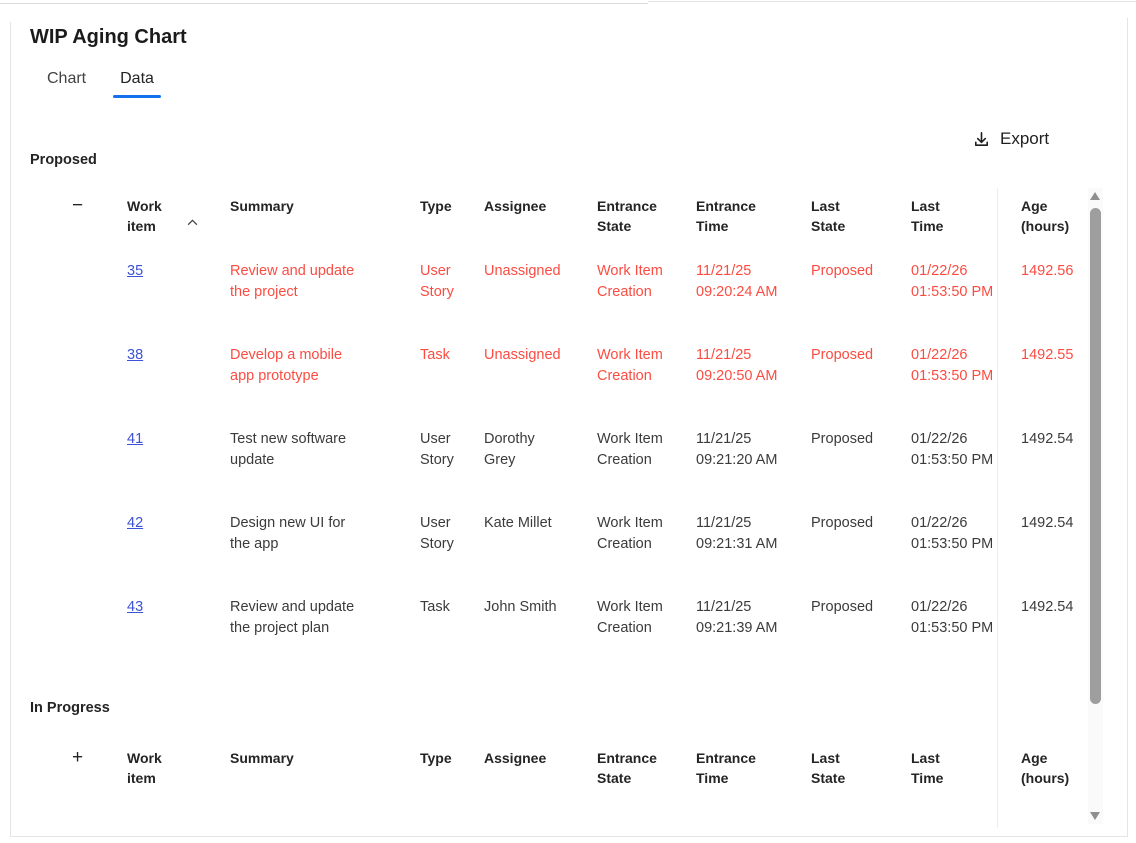 The height and width of the screenshot is (843, 1136). I want to click on work-item-link: 42, so click(135, 523).